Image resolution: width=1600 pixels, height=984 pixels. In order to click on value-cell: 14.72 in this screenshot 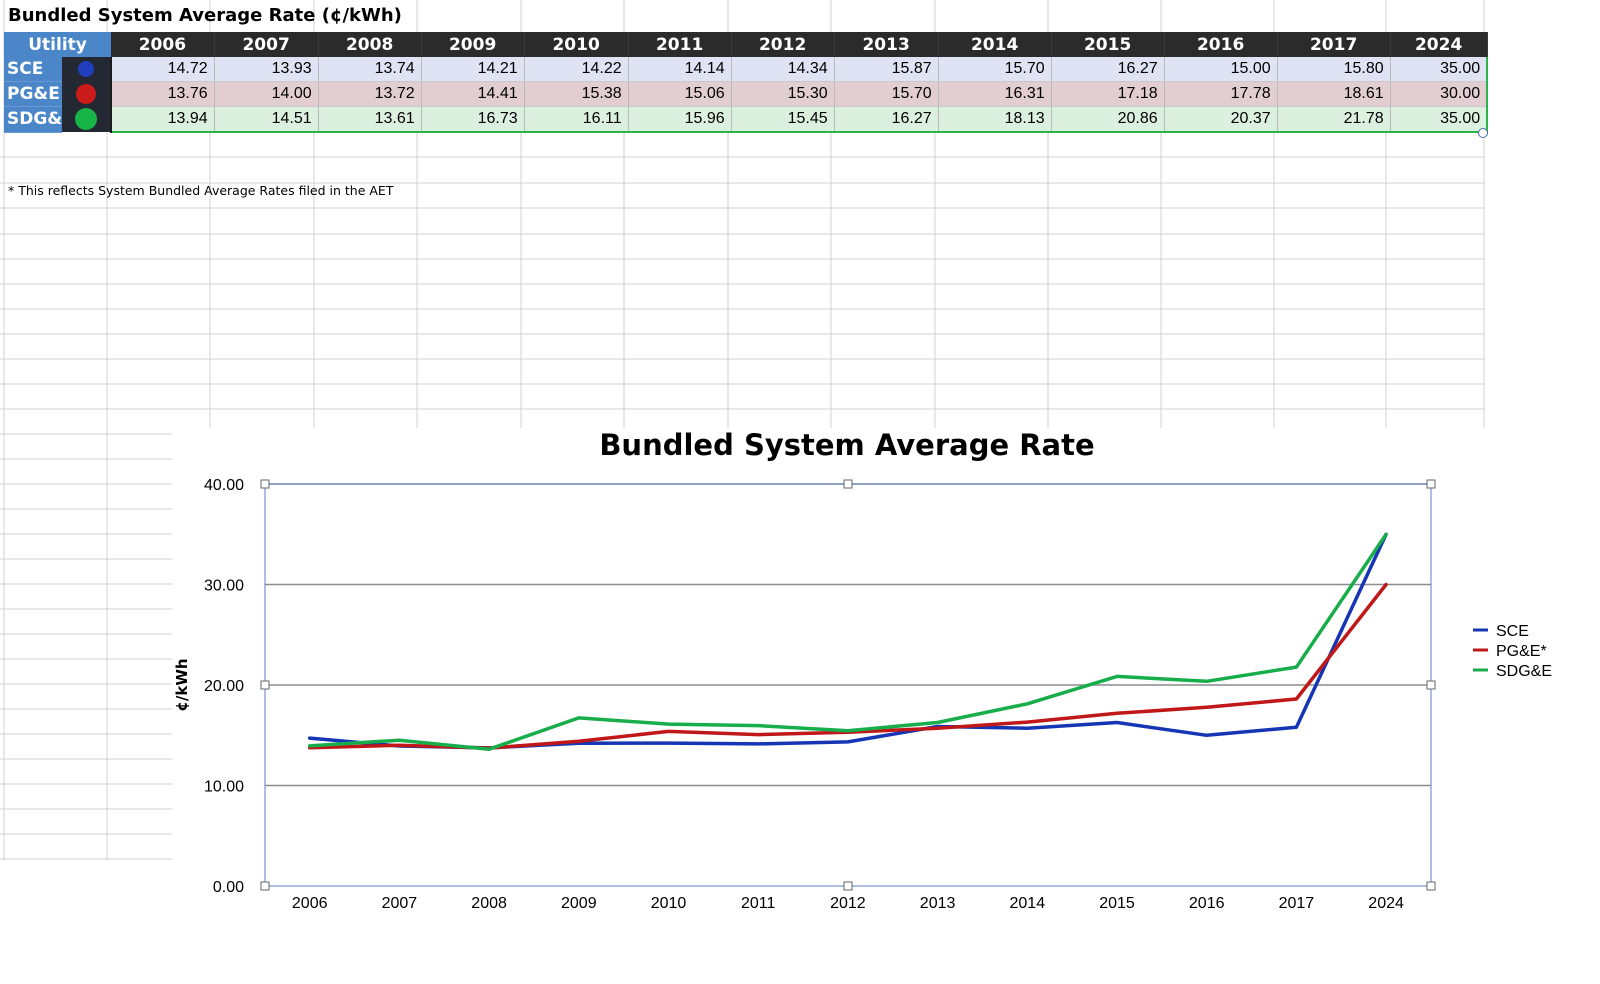, I will do `click(163, 69)`.